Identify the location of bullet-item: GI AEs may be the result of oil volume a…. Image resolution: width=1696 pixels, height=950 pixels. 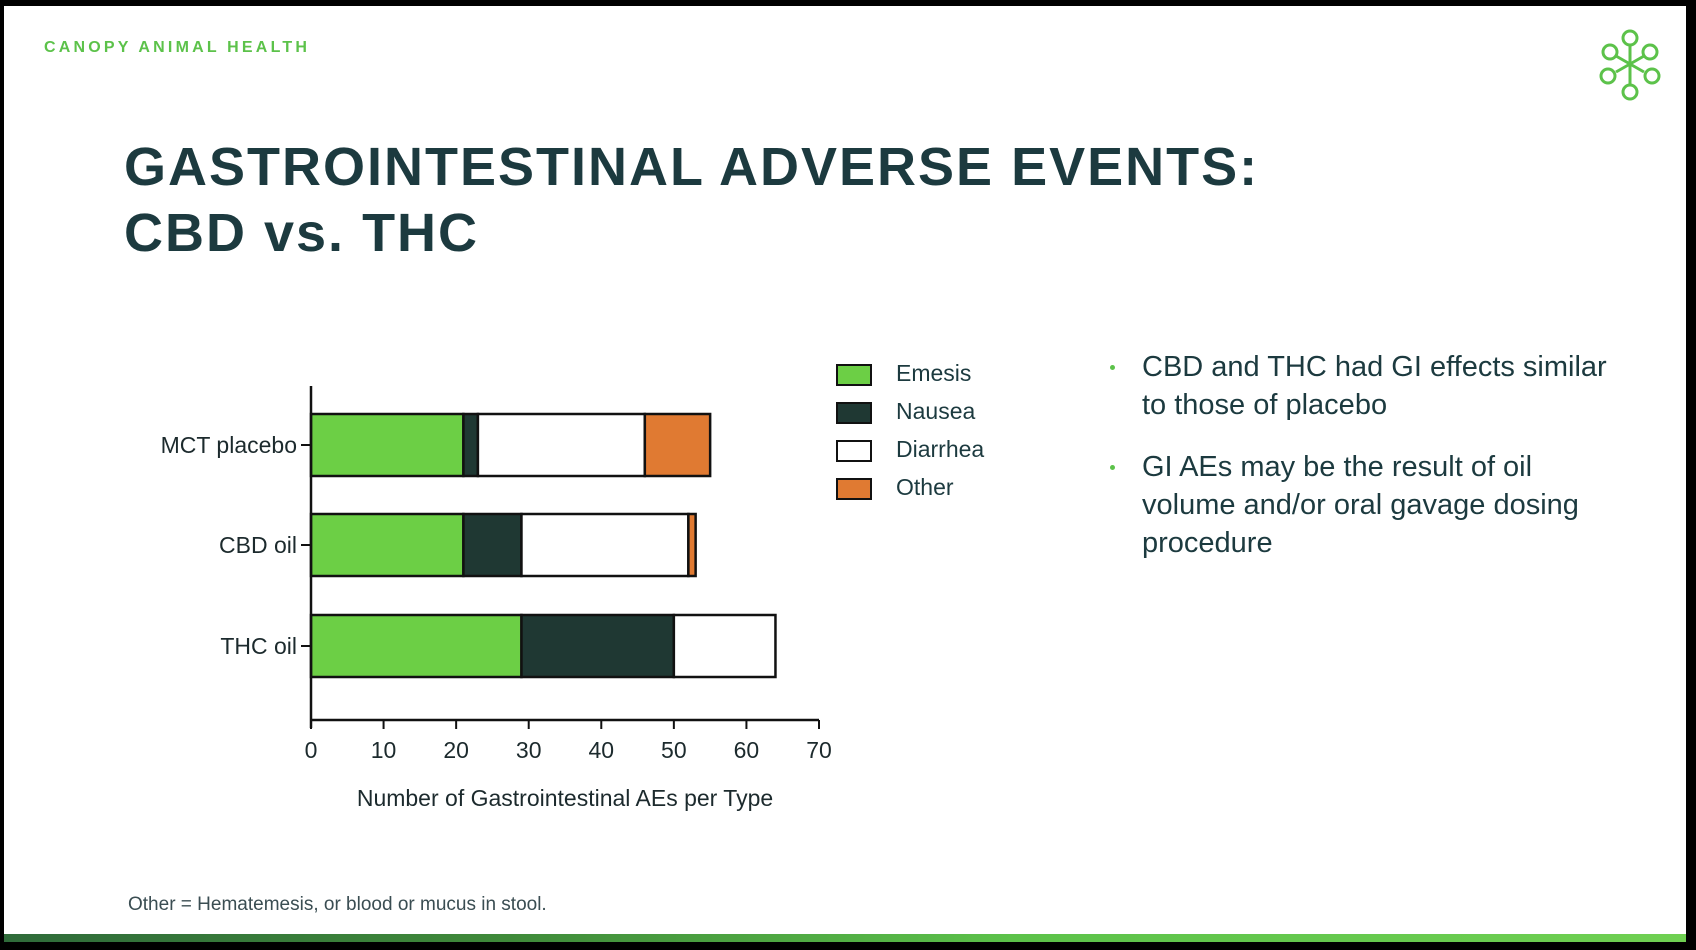
(1360, 505).